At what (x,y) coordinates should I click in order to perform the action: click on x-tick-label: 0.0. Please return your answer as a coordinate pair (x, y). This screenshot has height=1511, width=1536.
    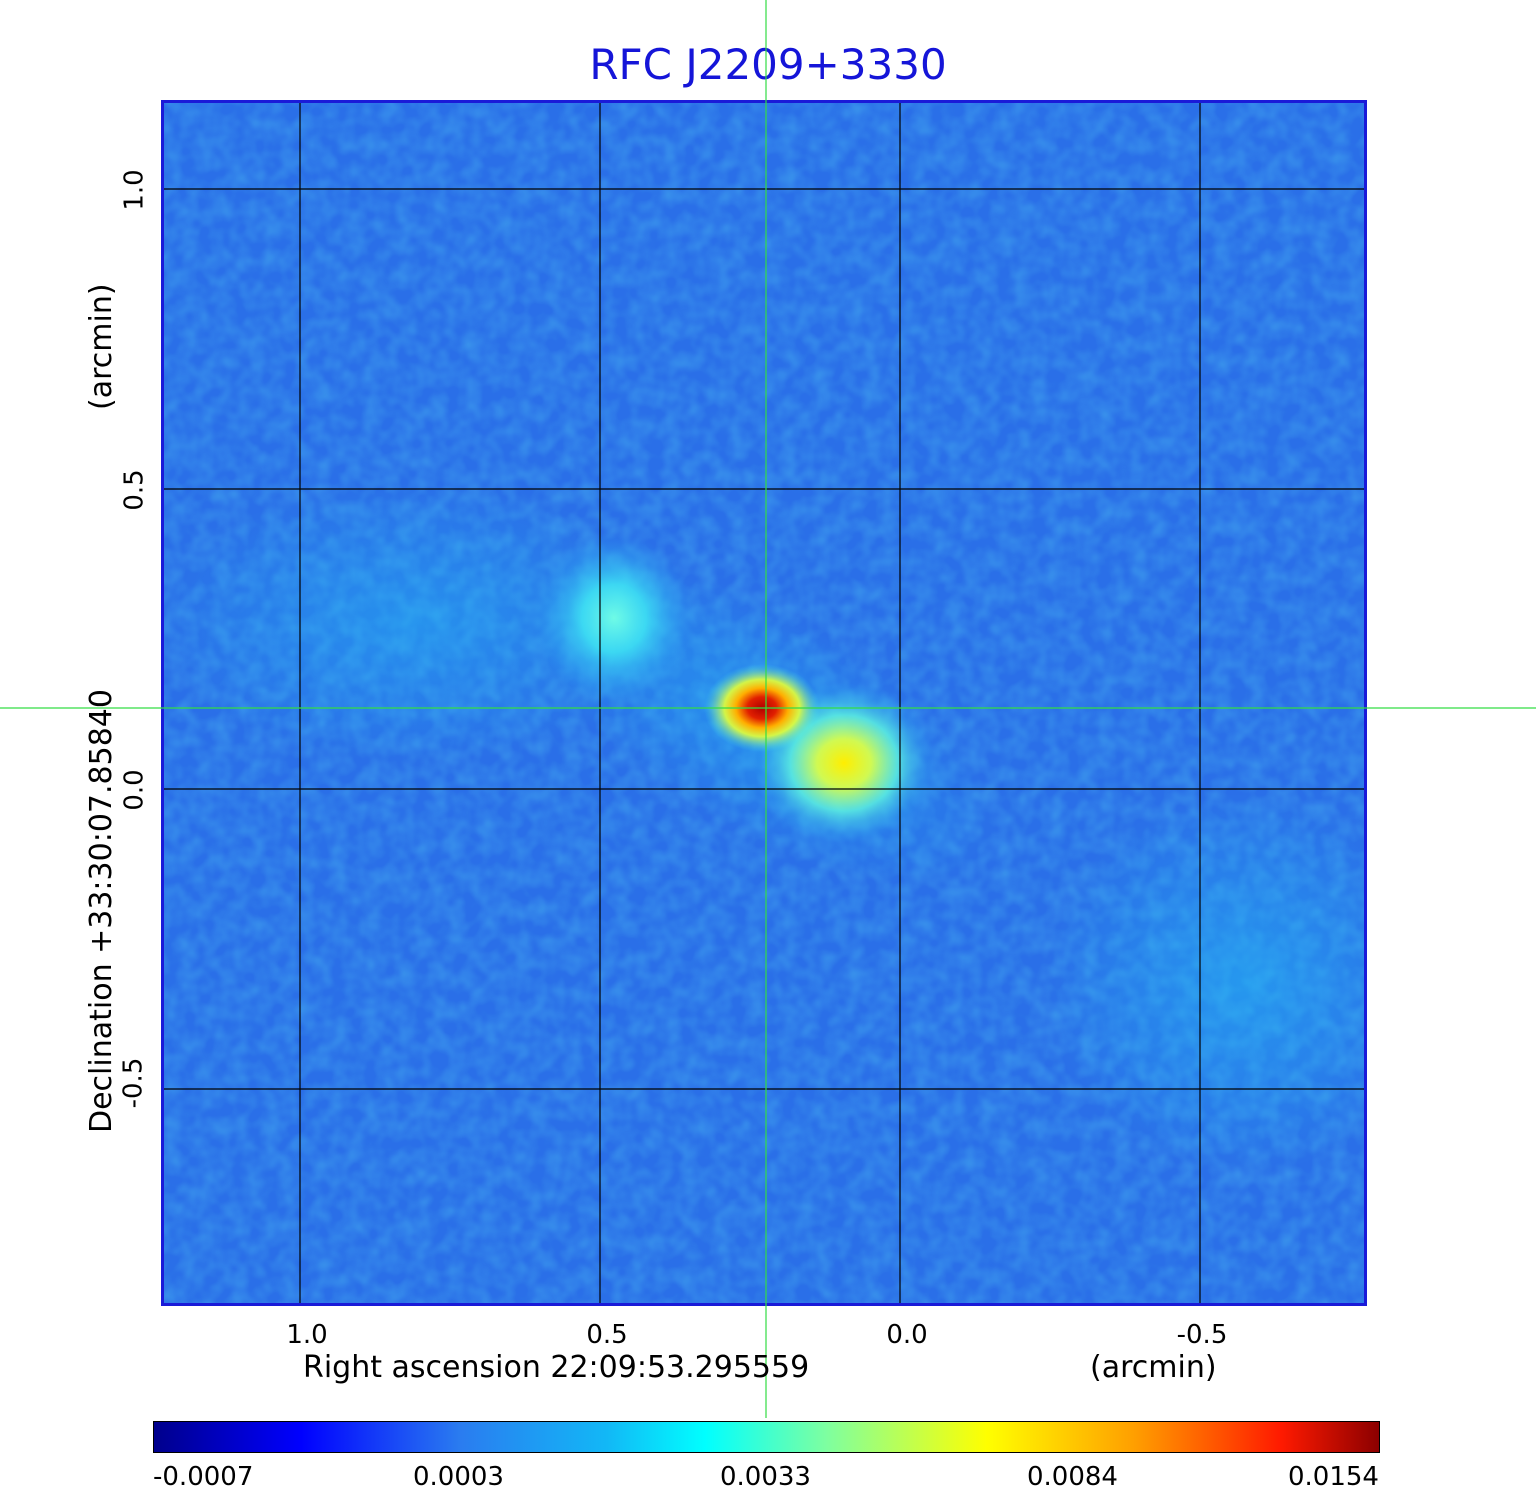
    Looking at the image, I should click on (907, 1335).